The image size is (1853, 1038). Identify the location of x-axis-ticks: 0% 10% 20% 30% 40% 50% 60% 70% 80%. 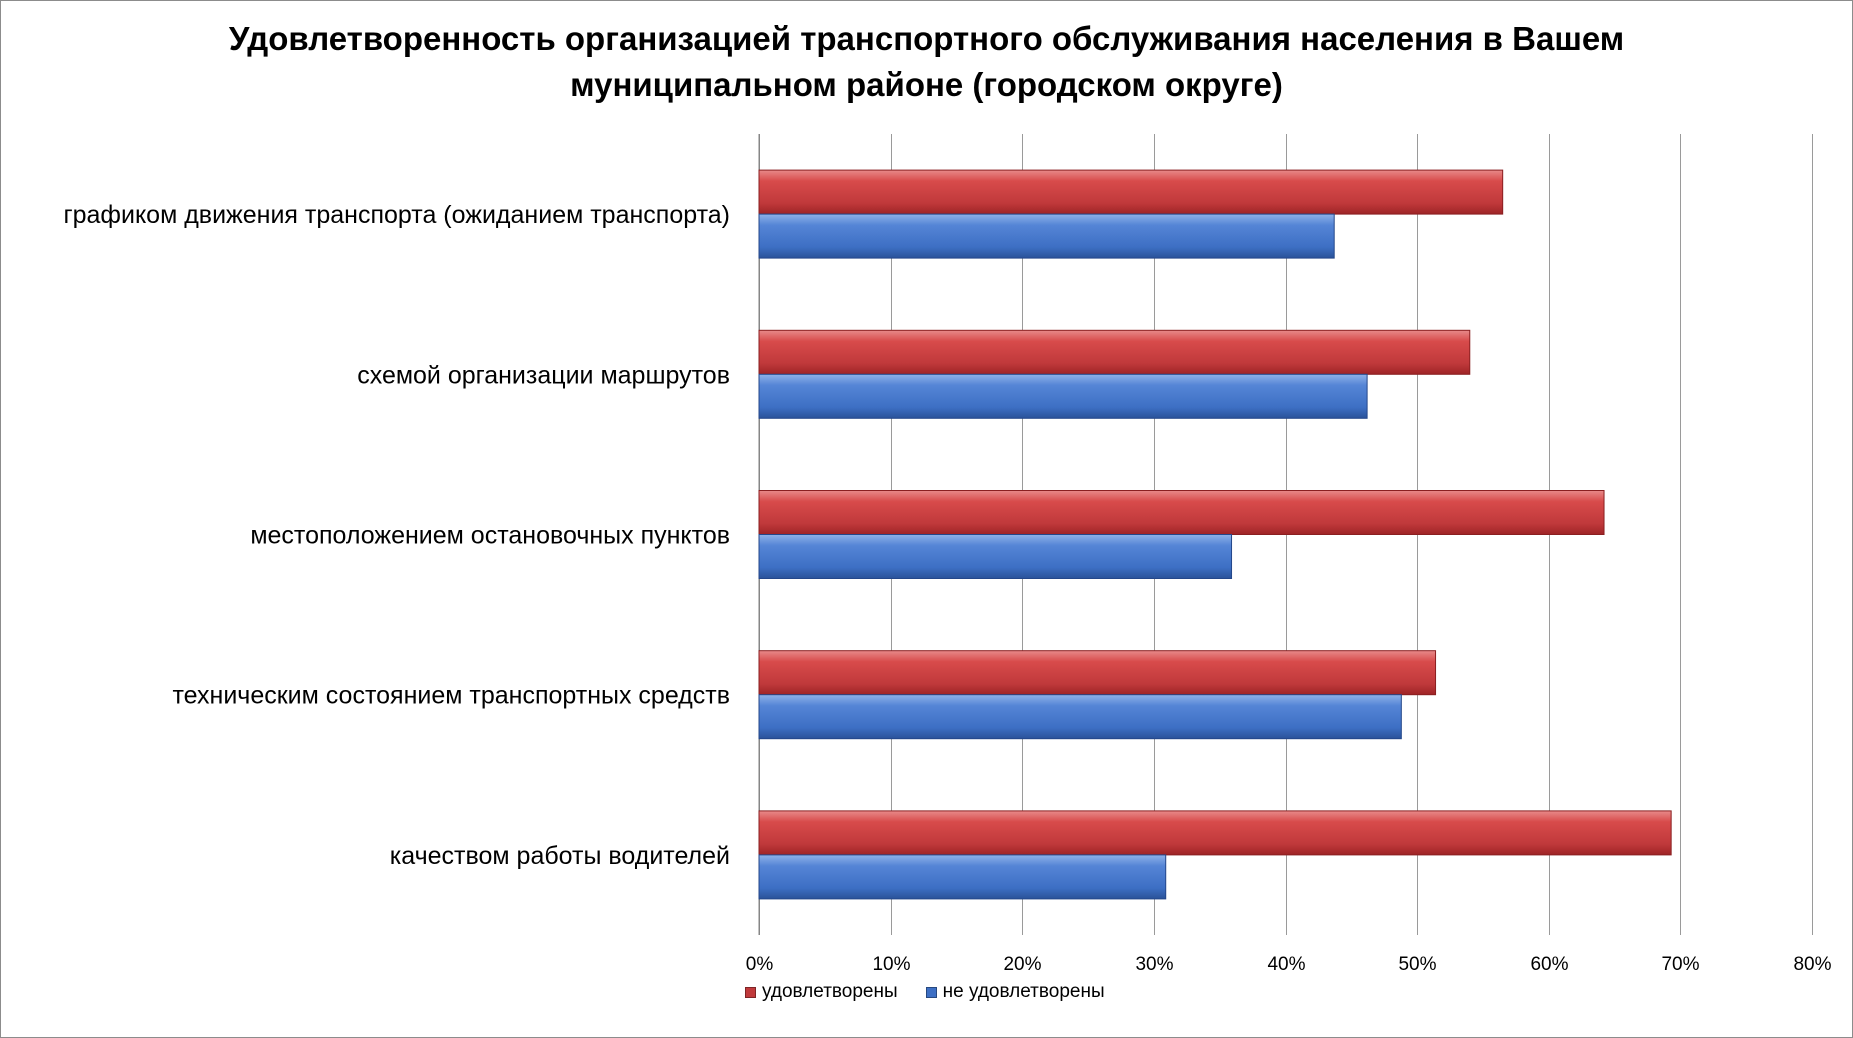
(1289, 964).